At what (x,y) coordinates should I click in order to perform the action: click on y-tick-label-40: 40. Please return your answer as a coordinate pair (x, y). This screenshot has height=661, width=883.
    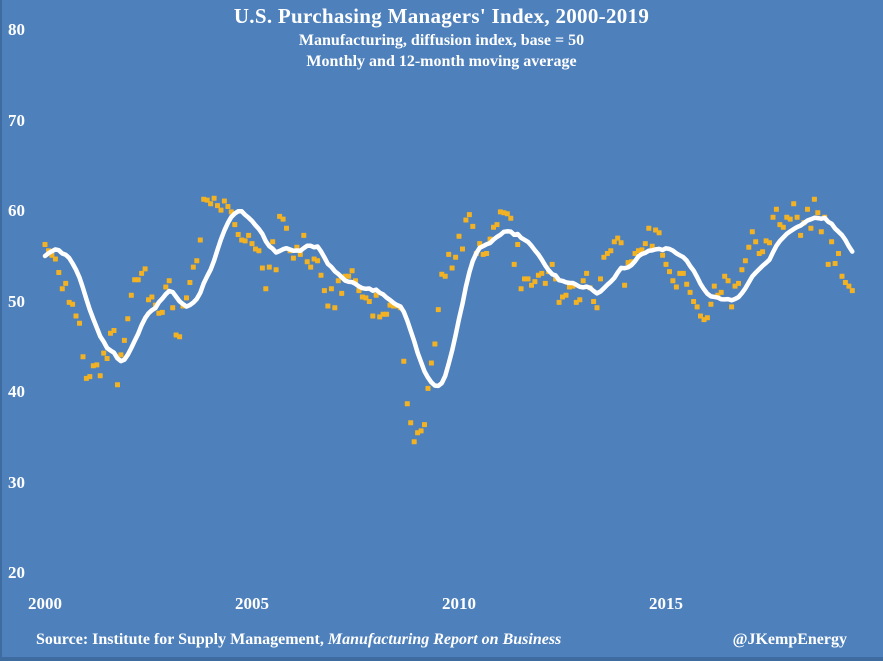
    Looking at the image, I should click on (16, 391).